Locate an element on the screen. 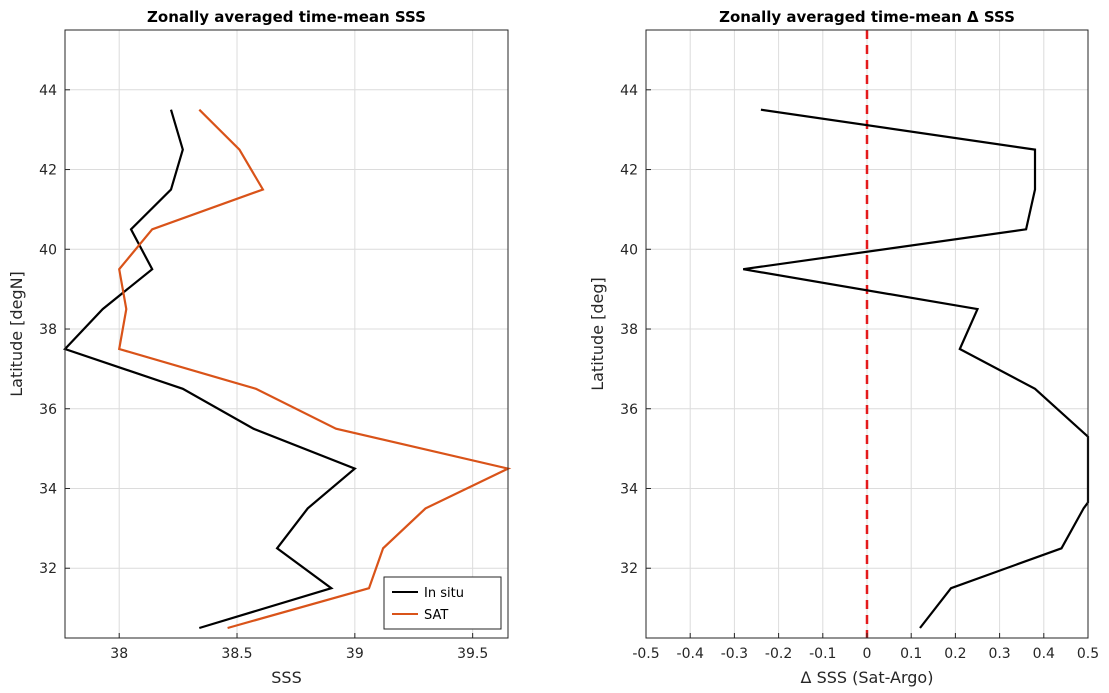 The height and width of the screenshot is (693, 1109). x-tick-label: 0.3 is located at coordinates (999, 654).